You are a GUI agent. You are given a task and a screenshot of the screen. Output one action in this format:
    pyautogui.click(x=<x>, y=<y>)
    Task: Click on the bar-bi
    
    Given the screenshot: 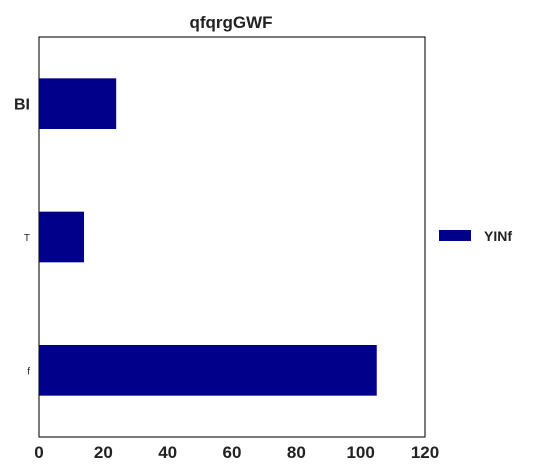 What is the action you would take?
    pyautogui.click(x=78, y=103)
    